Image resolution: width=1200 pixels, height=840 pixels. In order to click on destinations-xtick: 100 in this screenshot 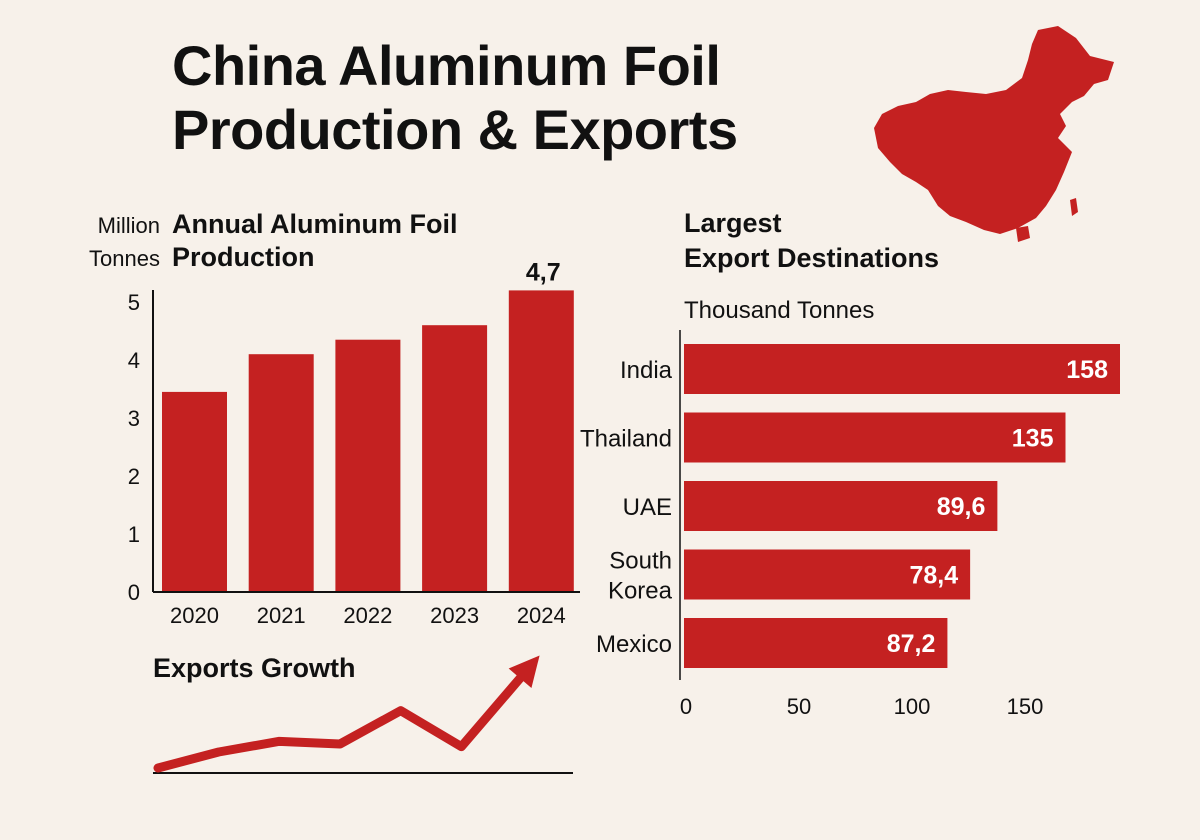, I will do `click(912, 706)`.